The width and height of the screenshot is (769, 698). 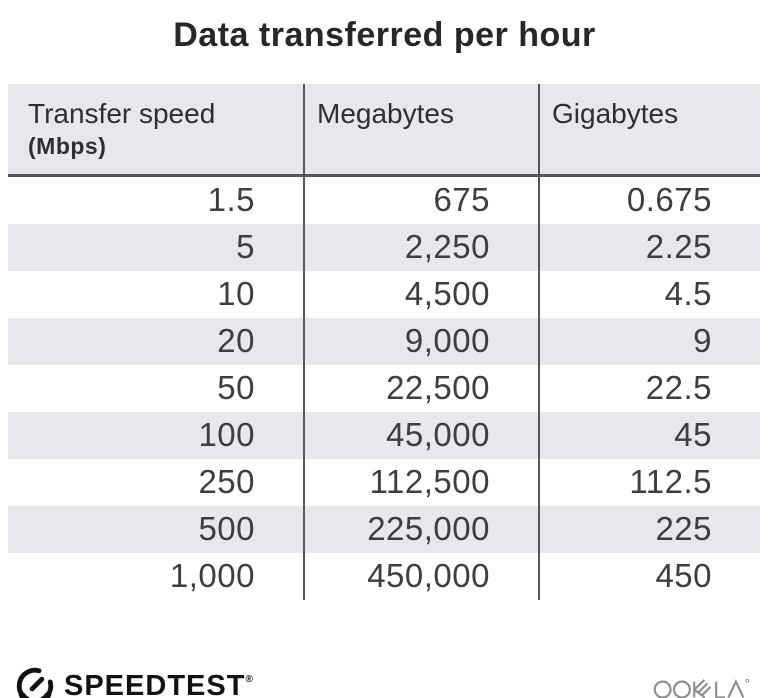 I want to click on table-cell: 2.25, so click(x=649, y=247).